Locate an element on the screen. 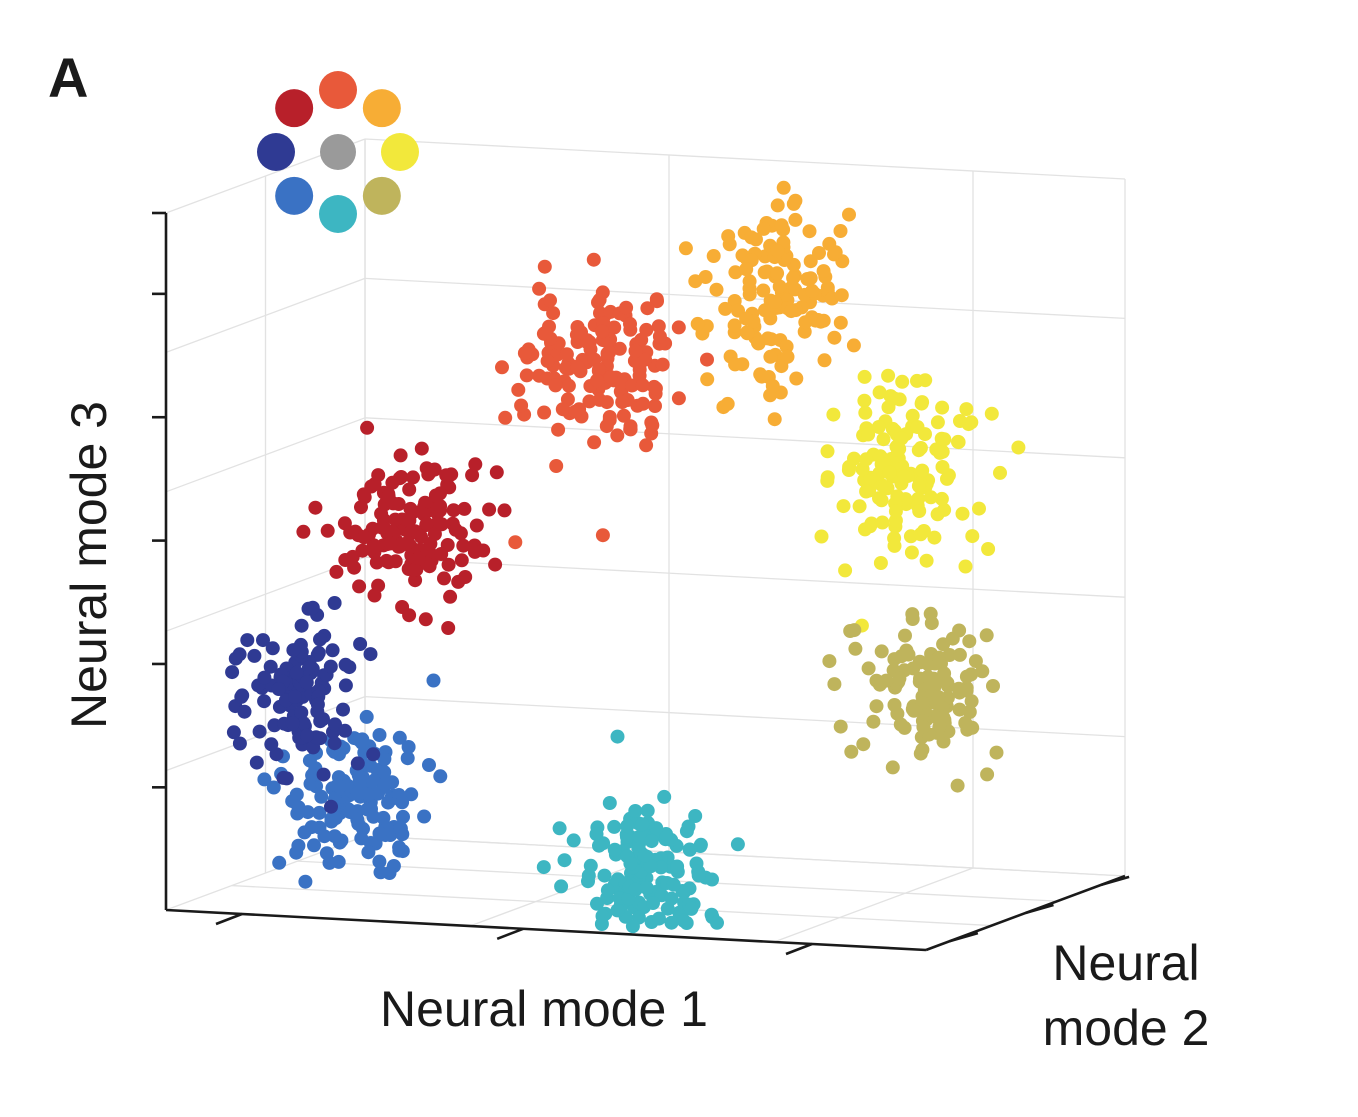 The height and width of the screenshot is (1117, 1358). x-tick is located at coordinates (799, 949).